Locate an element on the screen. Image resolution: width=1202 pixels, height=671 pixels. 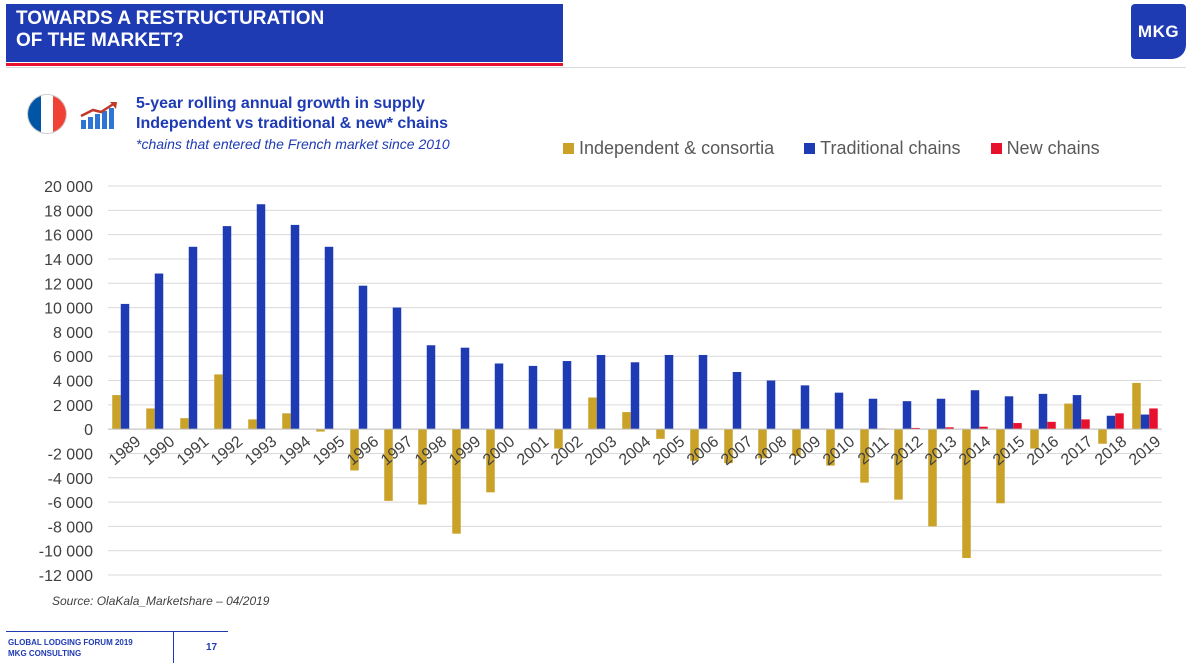
footer-event: GLOBAL LODGING FORUM 2019 is located at coordinates (70, 642).